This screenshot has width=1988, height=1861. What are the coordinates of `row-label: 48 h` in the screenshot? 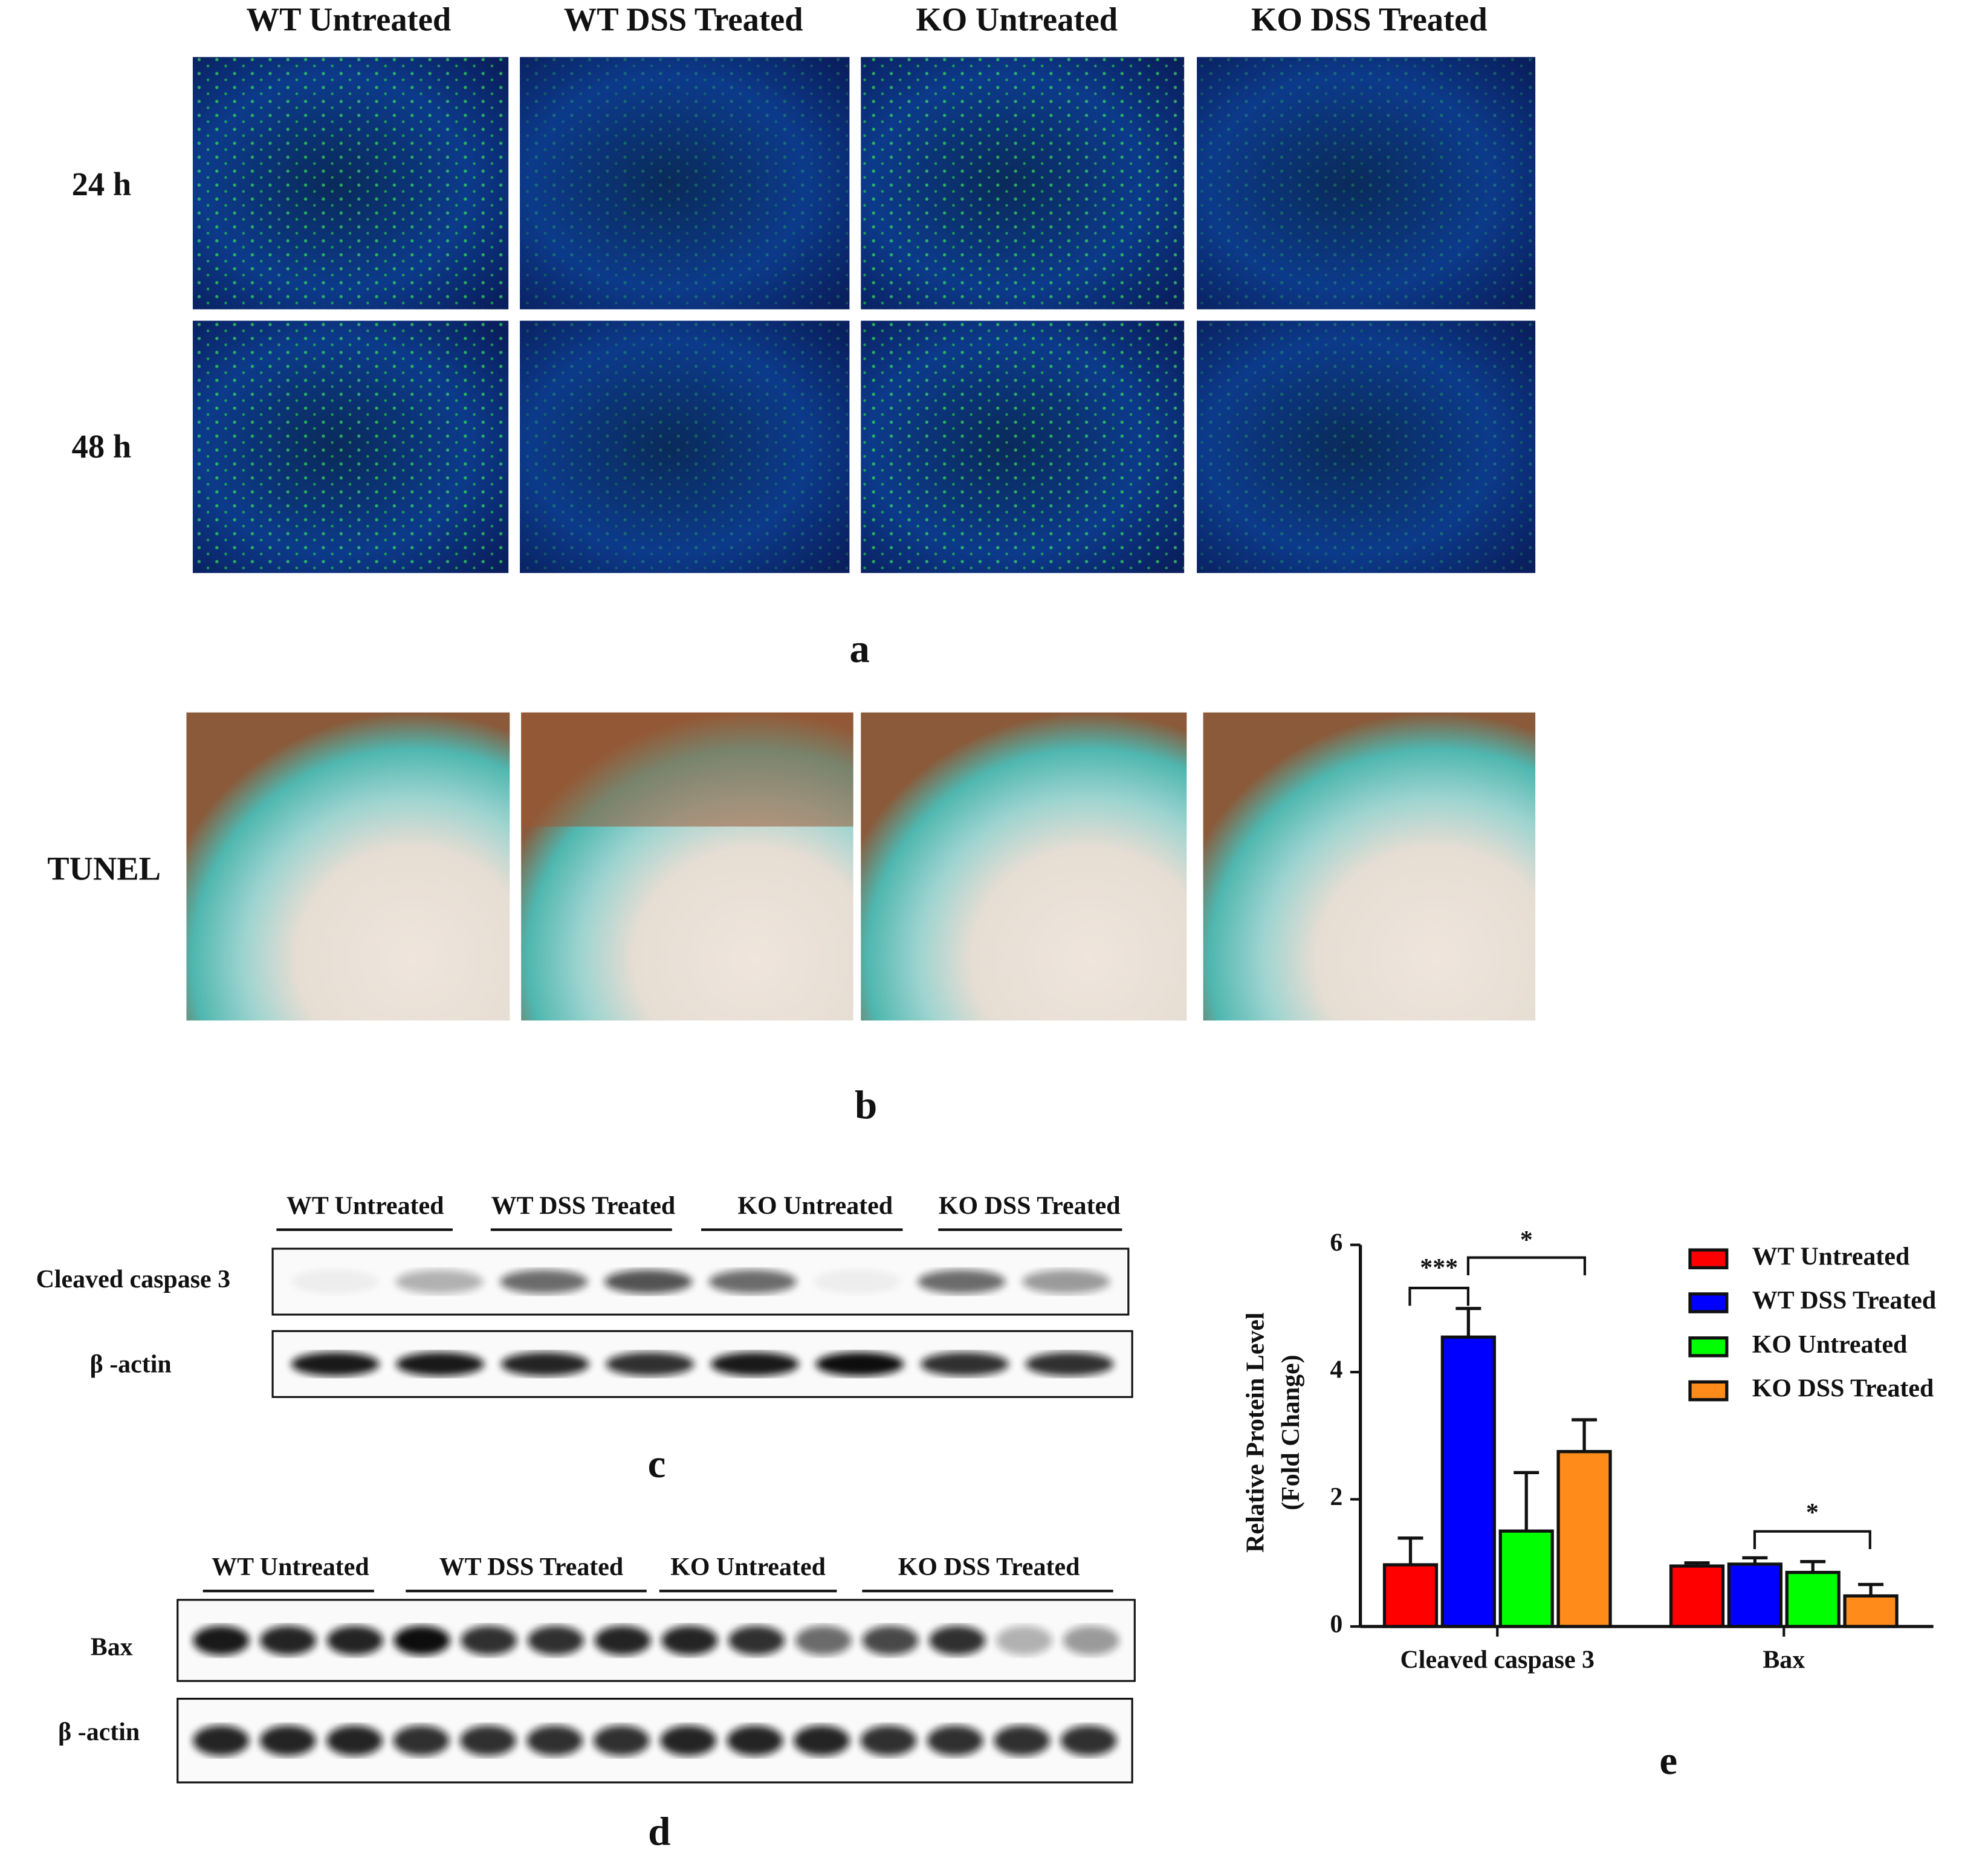 It's located at (101, 446).